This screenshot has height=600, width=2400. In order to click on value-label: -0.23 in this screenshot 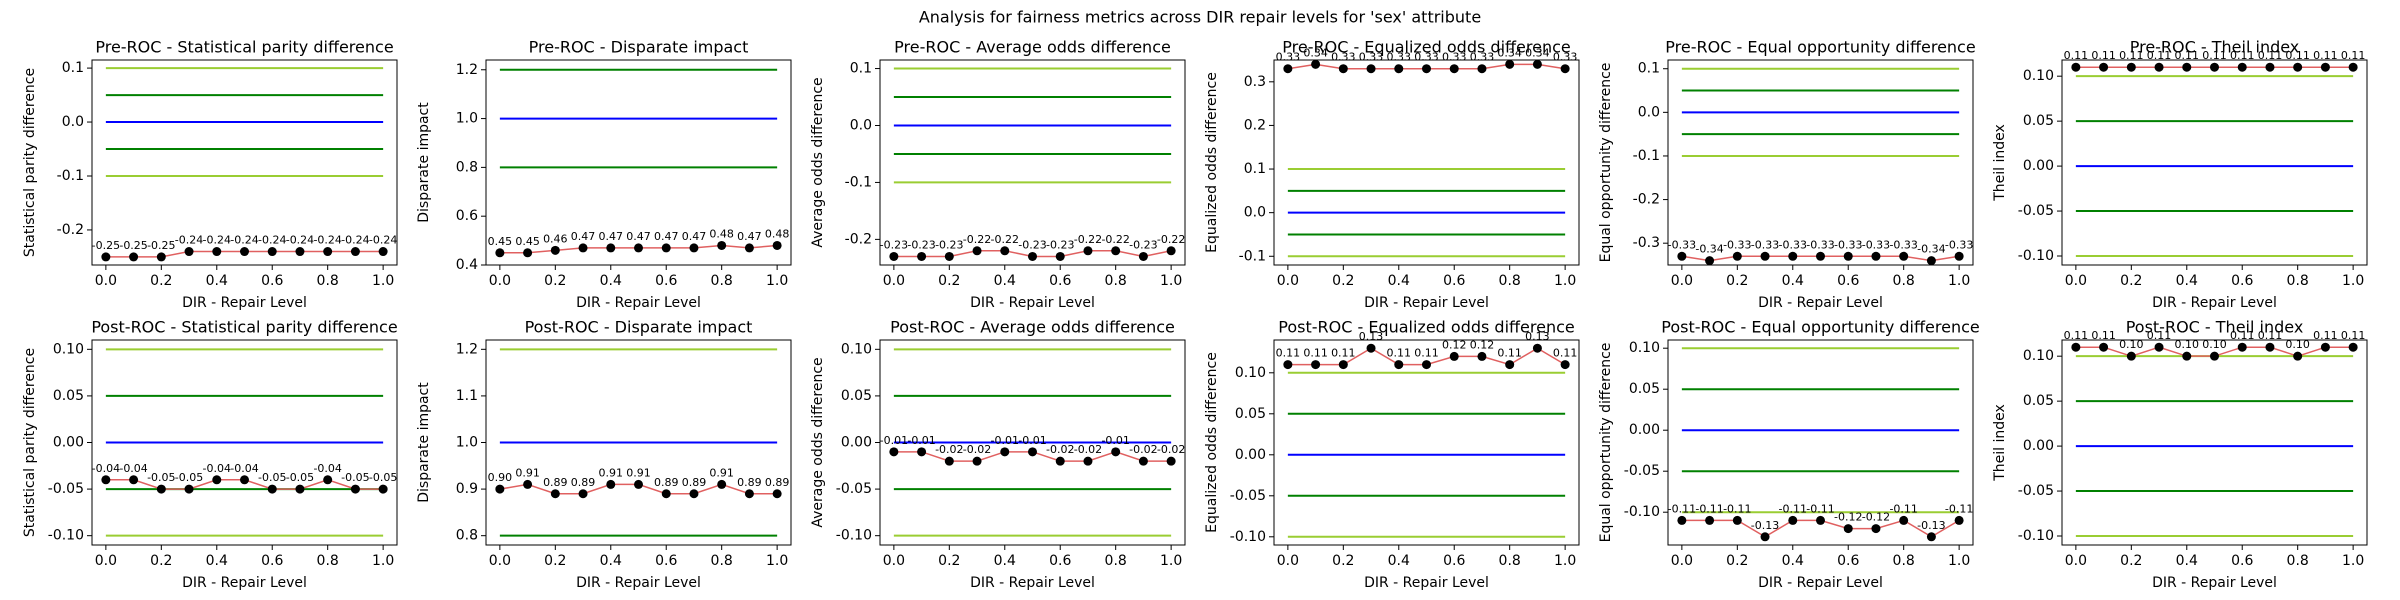, I will do `click(1143, 244)`.